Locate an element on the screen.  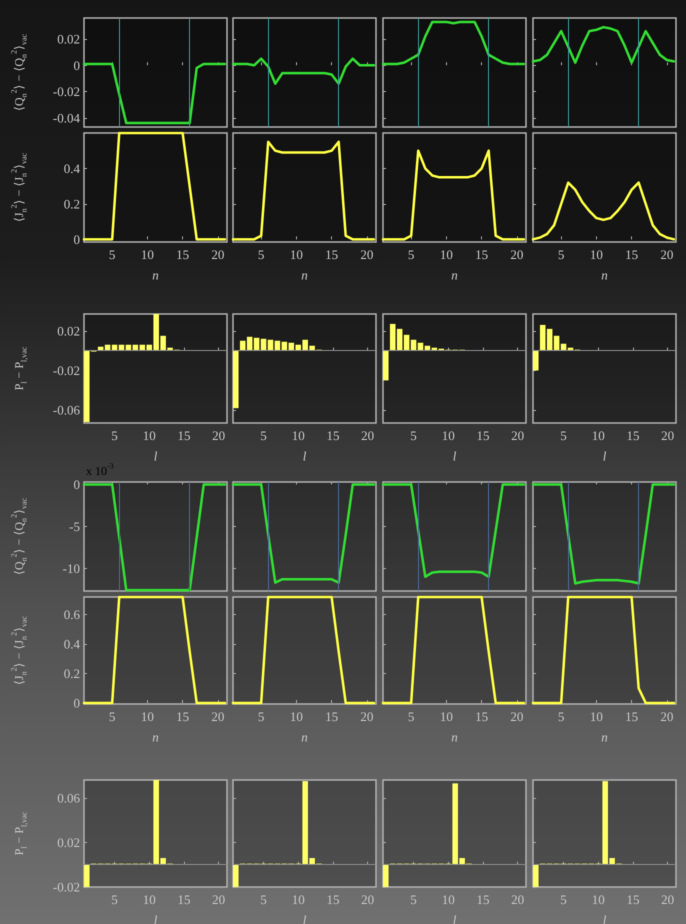
y-tick-label: -0.06 is located at coordinates (66, 410).